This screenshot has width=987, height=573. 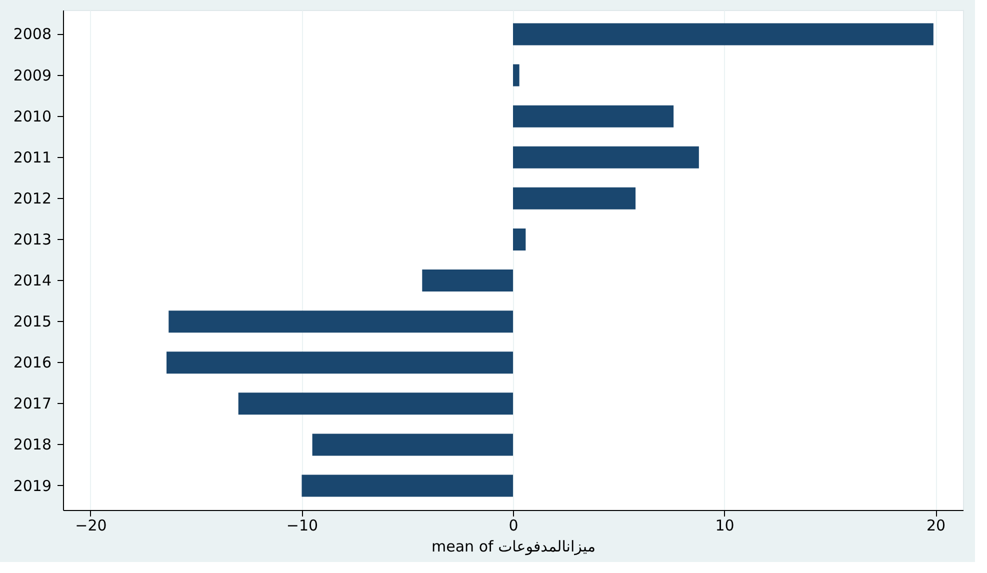 I want to click on y-tick-label: 2016, so click(x=32, y=363).